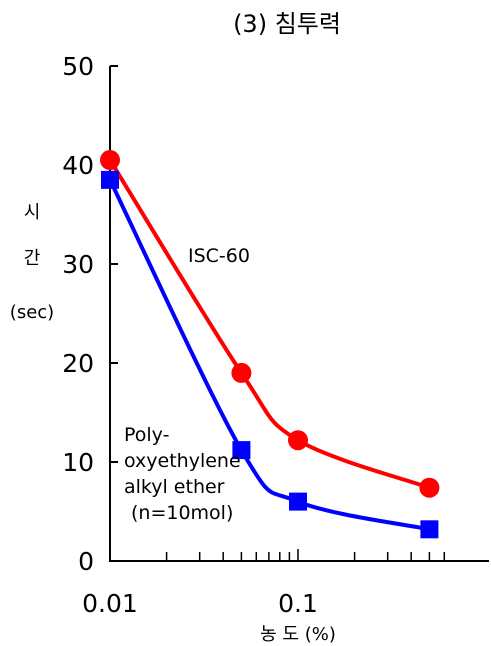 This screenshot has width=491, height=646. Describe the element at coordinates (86, 561) in the screenshot. I see `y-tick-label-0: 0` at that location.